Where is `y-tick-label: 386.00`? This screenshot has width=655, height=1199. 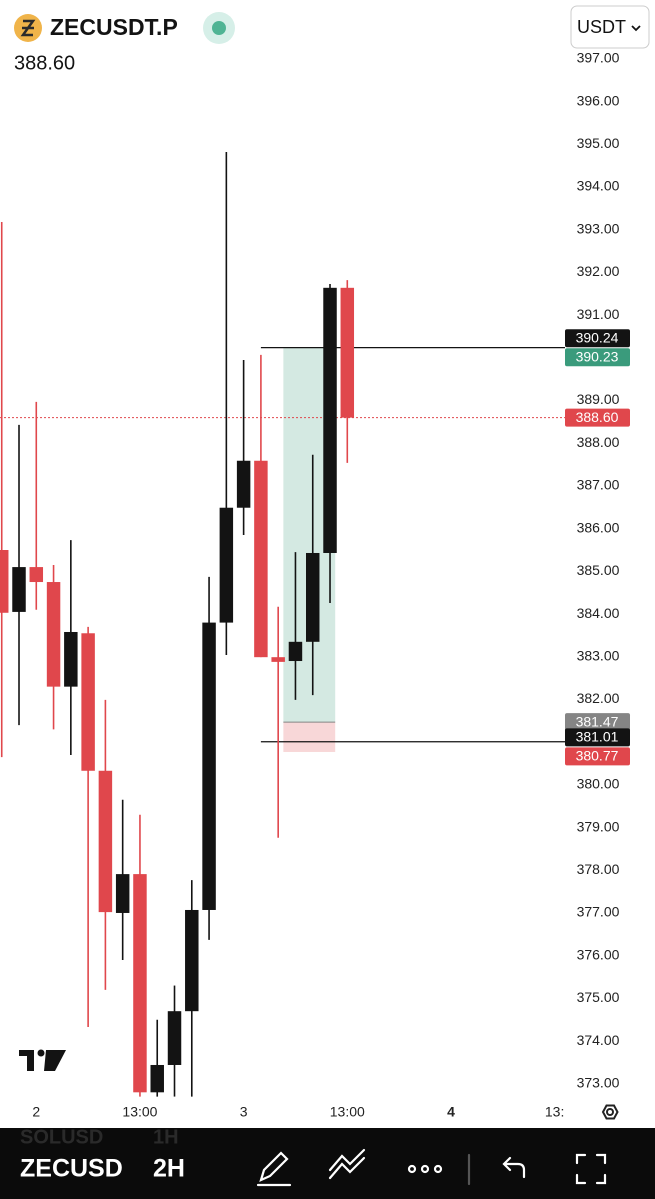
y-tick-label: 386.00 is located at coordinates (598, 527).